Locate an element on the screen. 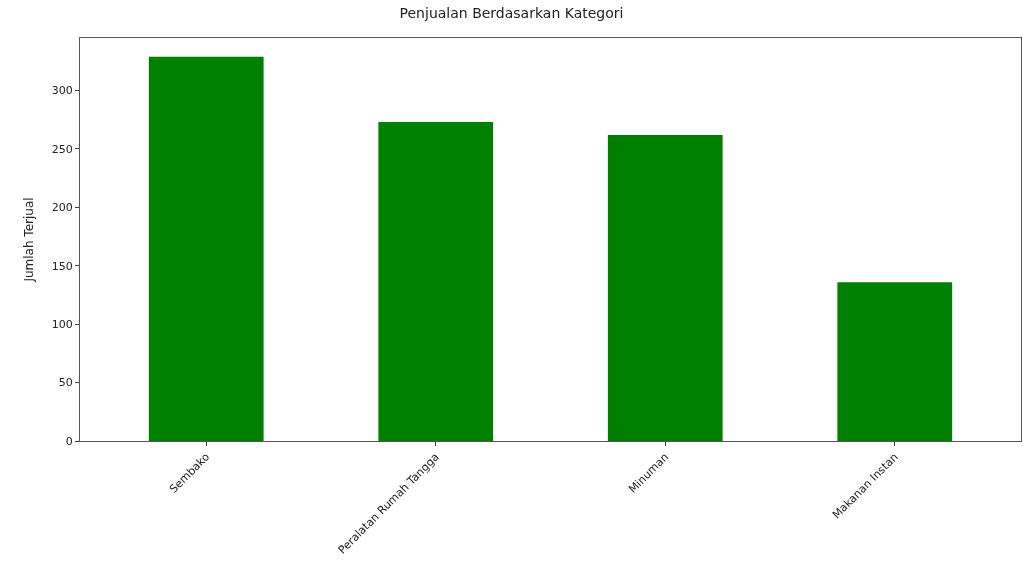 The width and height of the screenshot is (1023, 576). y-tick-label: 200 is located at coordinates (62, 208).